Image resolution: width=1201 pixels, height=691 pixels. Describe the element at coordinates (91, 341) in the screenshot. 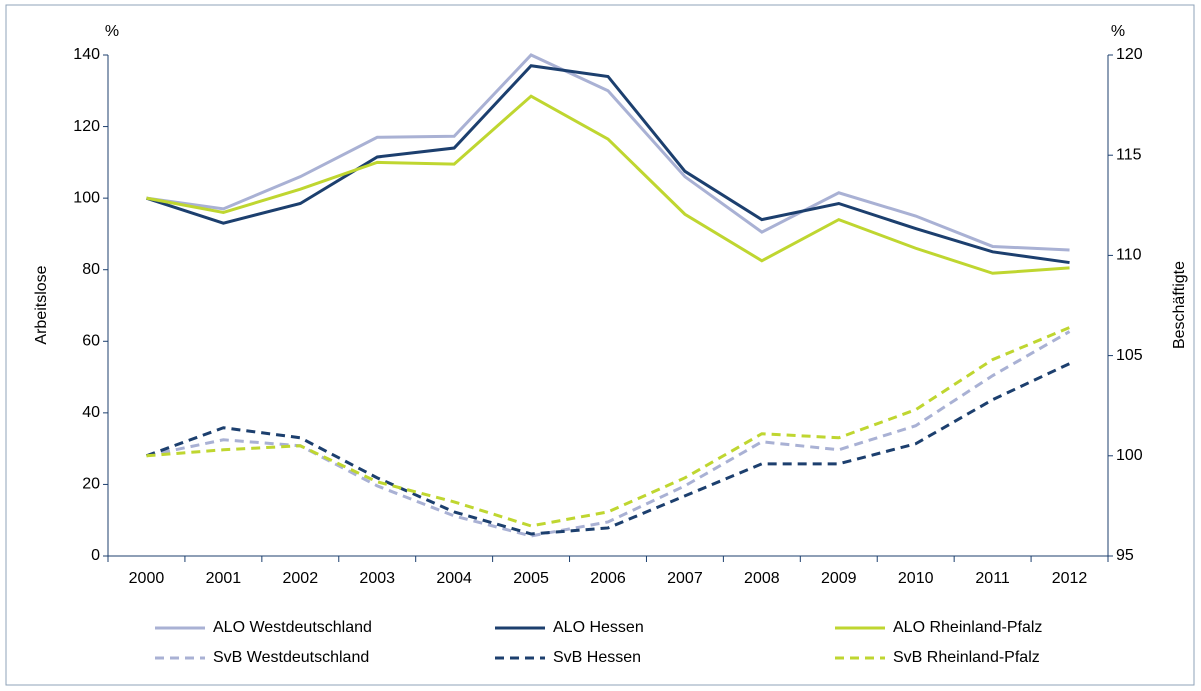

I see `y-tick-label: 60` at that location.